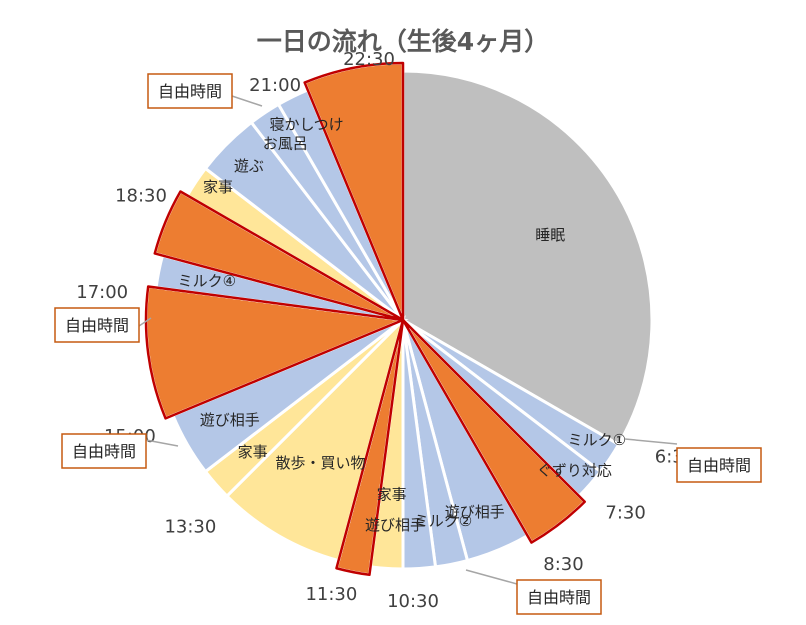 This screenshot has height=625, width=806. Describe the element at coordinates (307, 125) in the screenshot. I see `slice-label: 寝かしつけ` at that location.